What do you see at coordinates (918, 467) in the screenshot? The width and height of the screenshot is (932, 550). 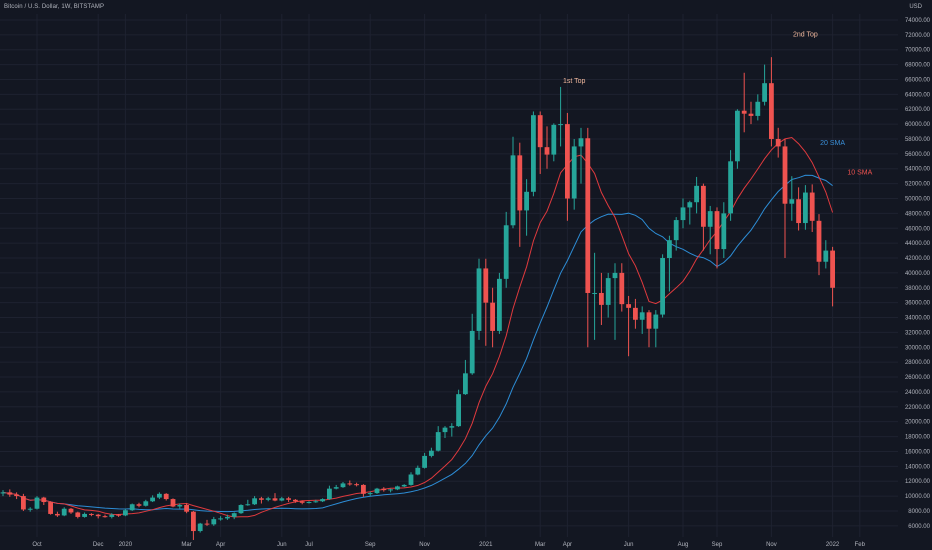 I see `y-tick-label: 14000.00` at bounding box center [918, 467].